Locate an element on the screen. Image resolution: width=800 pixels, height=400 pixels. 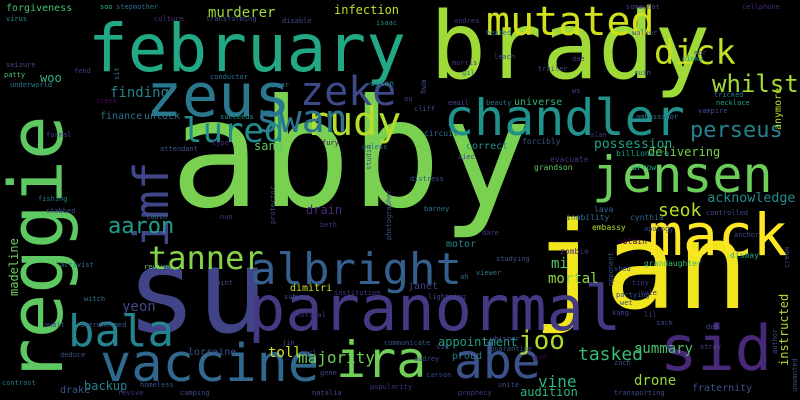
word: drone is located at coordinates (655, 381).